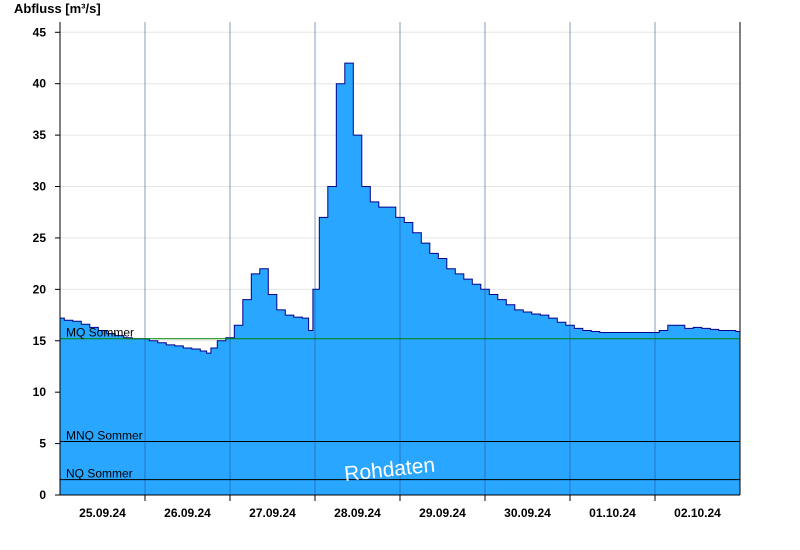 This screenshot has height=550, width=800. I want to click on y-tick-label: 35, so click(40, 135).